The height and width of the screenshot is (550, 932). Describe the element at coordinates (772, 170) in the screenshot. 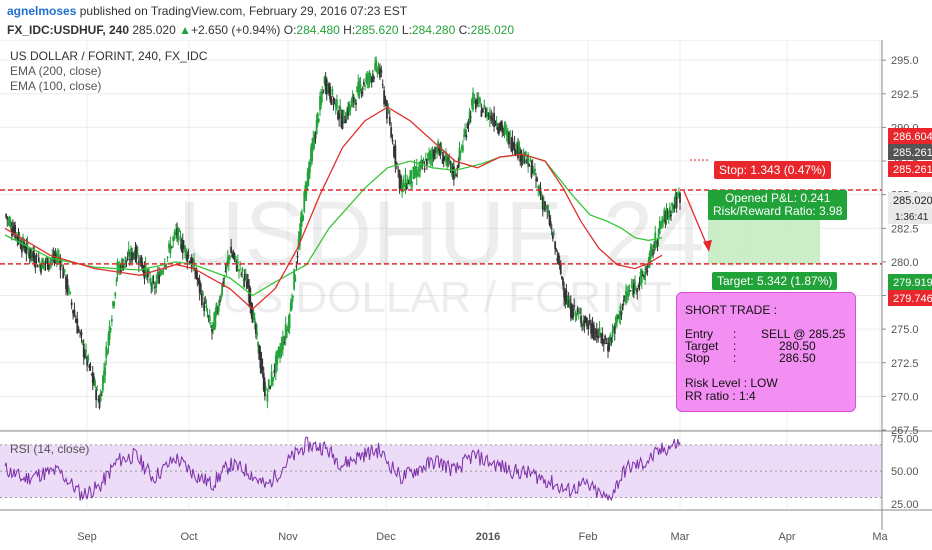

I see `stop-annotation: Stop: 1.343 (0.47%)` at that location.